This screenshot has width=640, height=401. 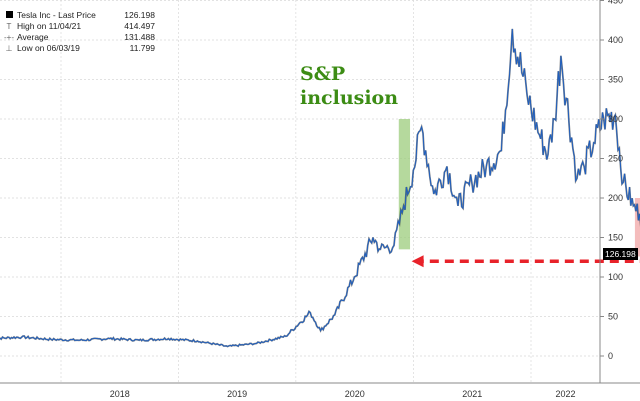 I want to click on legend-value: 11.799, so click(x=142, y=48).